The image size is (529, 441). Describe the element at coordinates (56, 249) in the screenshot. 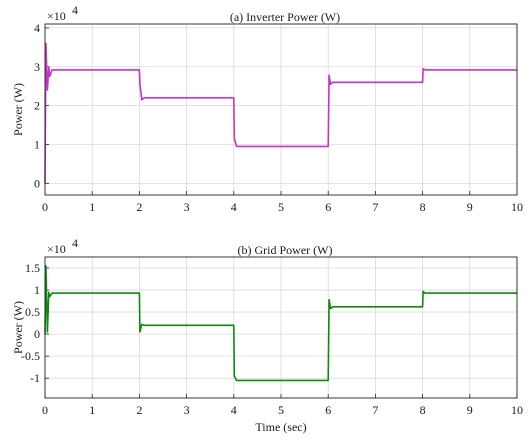

I see `grid-y-multiplier: ×10` at that location.